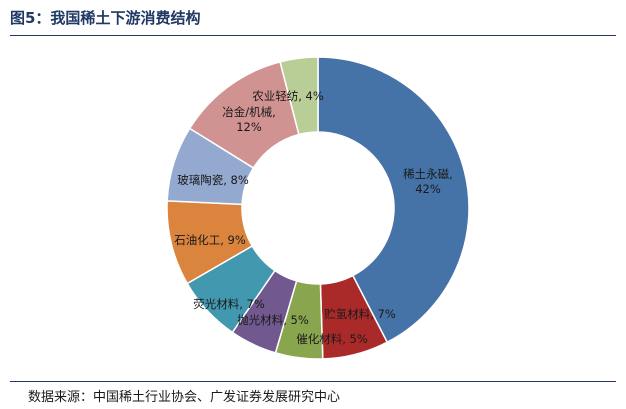  I want to click on figure-title: 图5：我国稀土下游消费结构, so click(105, 18).